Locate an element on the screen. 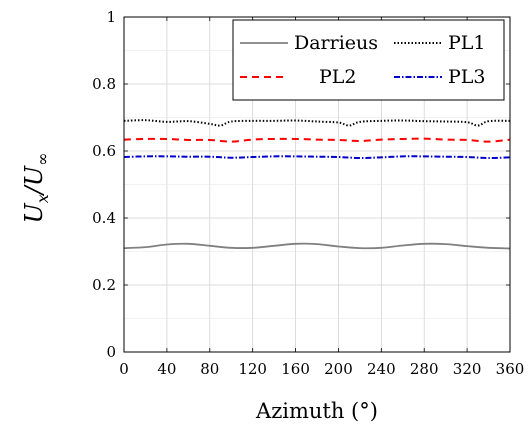  x-tick-label: 160 is located at coordinates (295, 369).